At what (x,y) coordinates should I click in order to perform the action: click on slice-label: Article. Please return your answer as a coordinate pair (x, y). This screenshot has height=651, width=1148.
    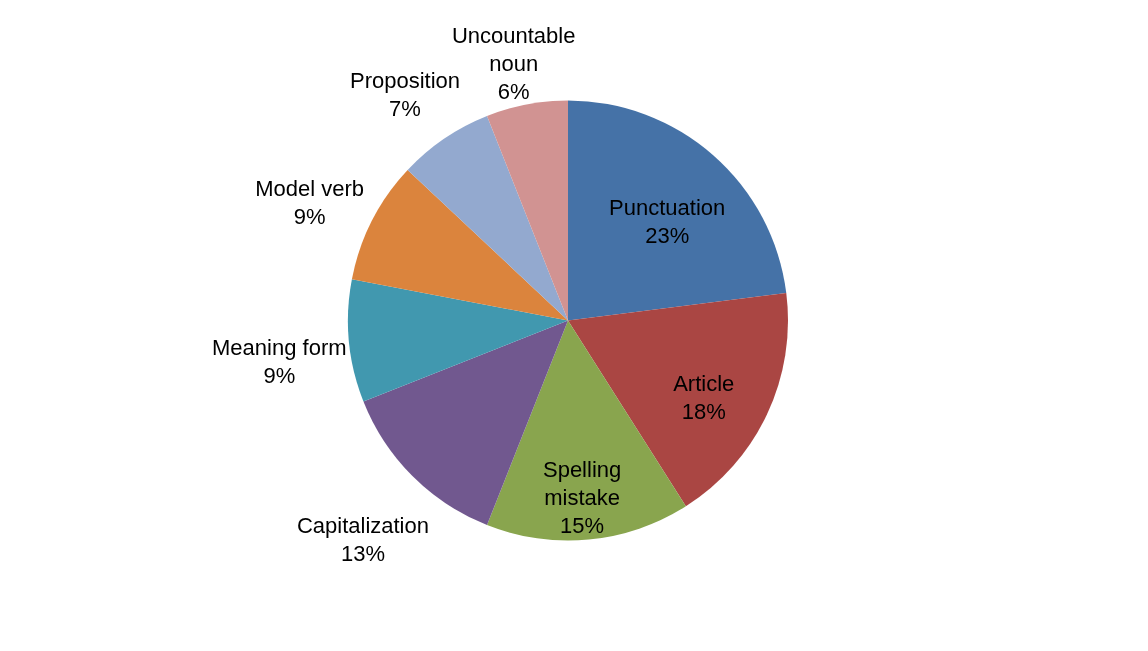
    Looking at the image, I should click on (704, 384).